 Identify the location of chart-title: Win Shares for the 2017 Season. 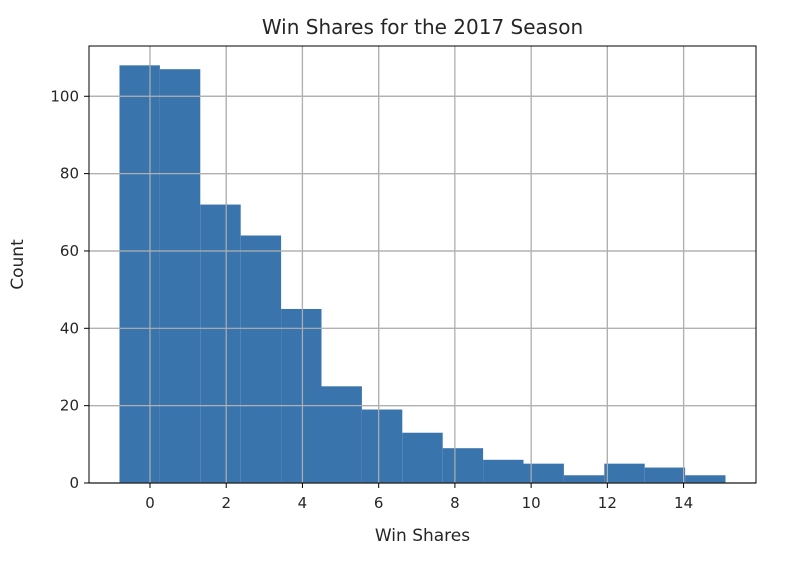
(422, 27).